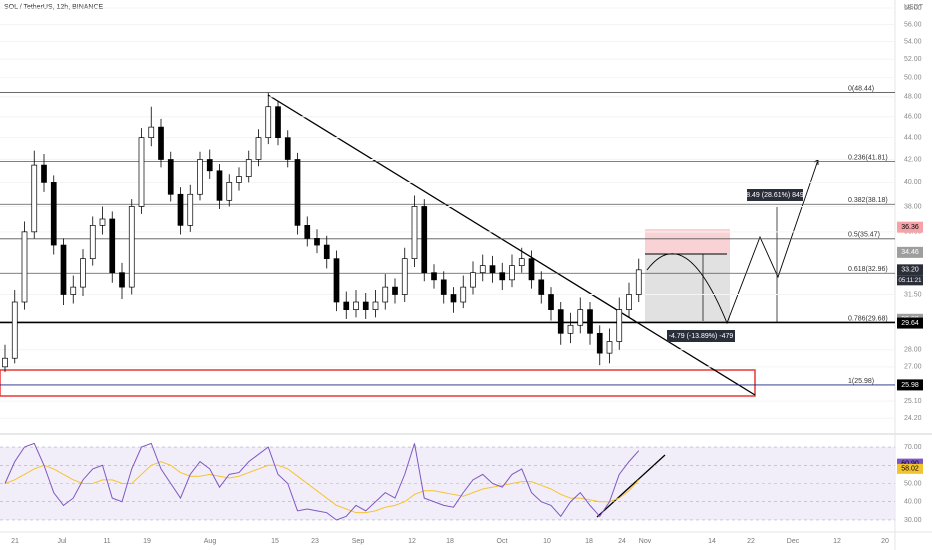 This screenshot has height=550, width=932. Describe the element at coordinates (913, 159) in the screenshot. I see `y-tick-label: 42.00` at that location.